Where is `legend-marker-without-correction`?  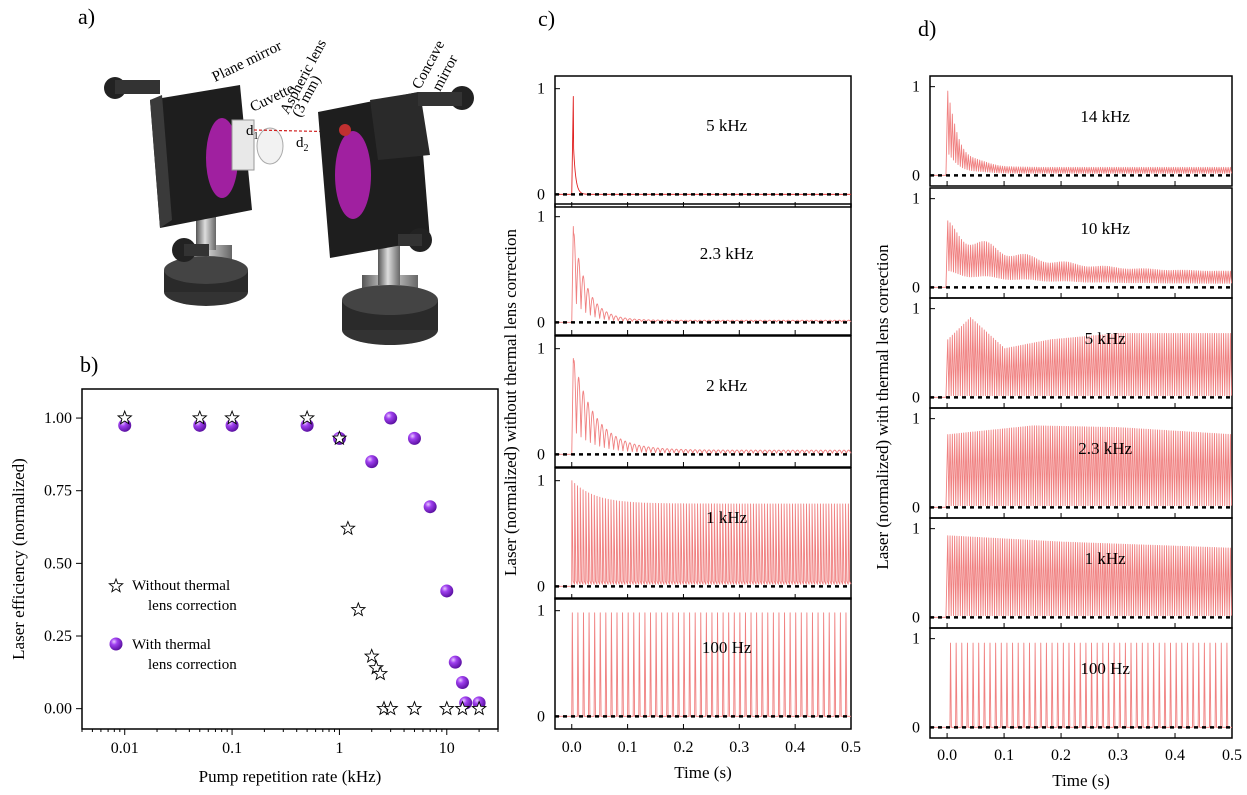
legend-marker-without-correction is located at coordinates (116, 585).